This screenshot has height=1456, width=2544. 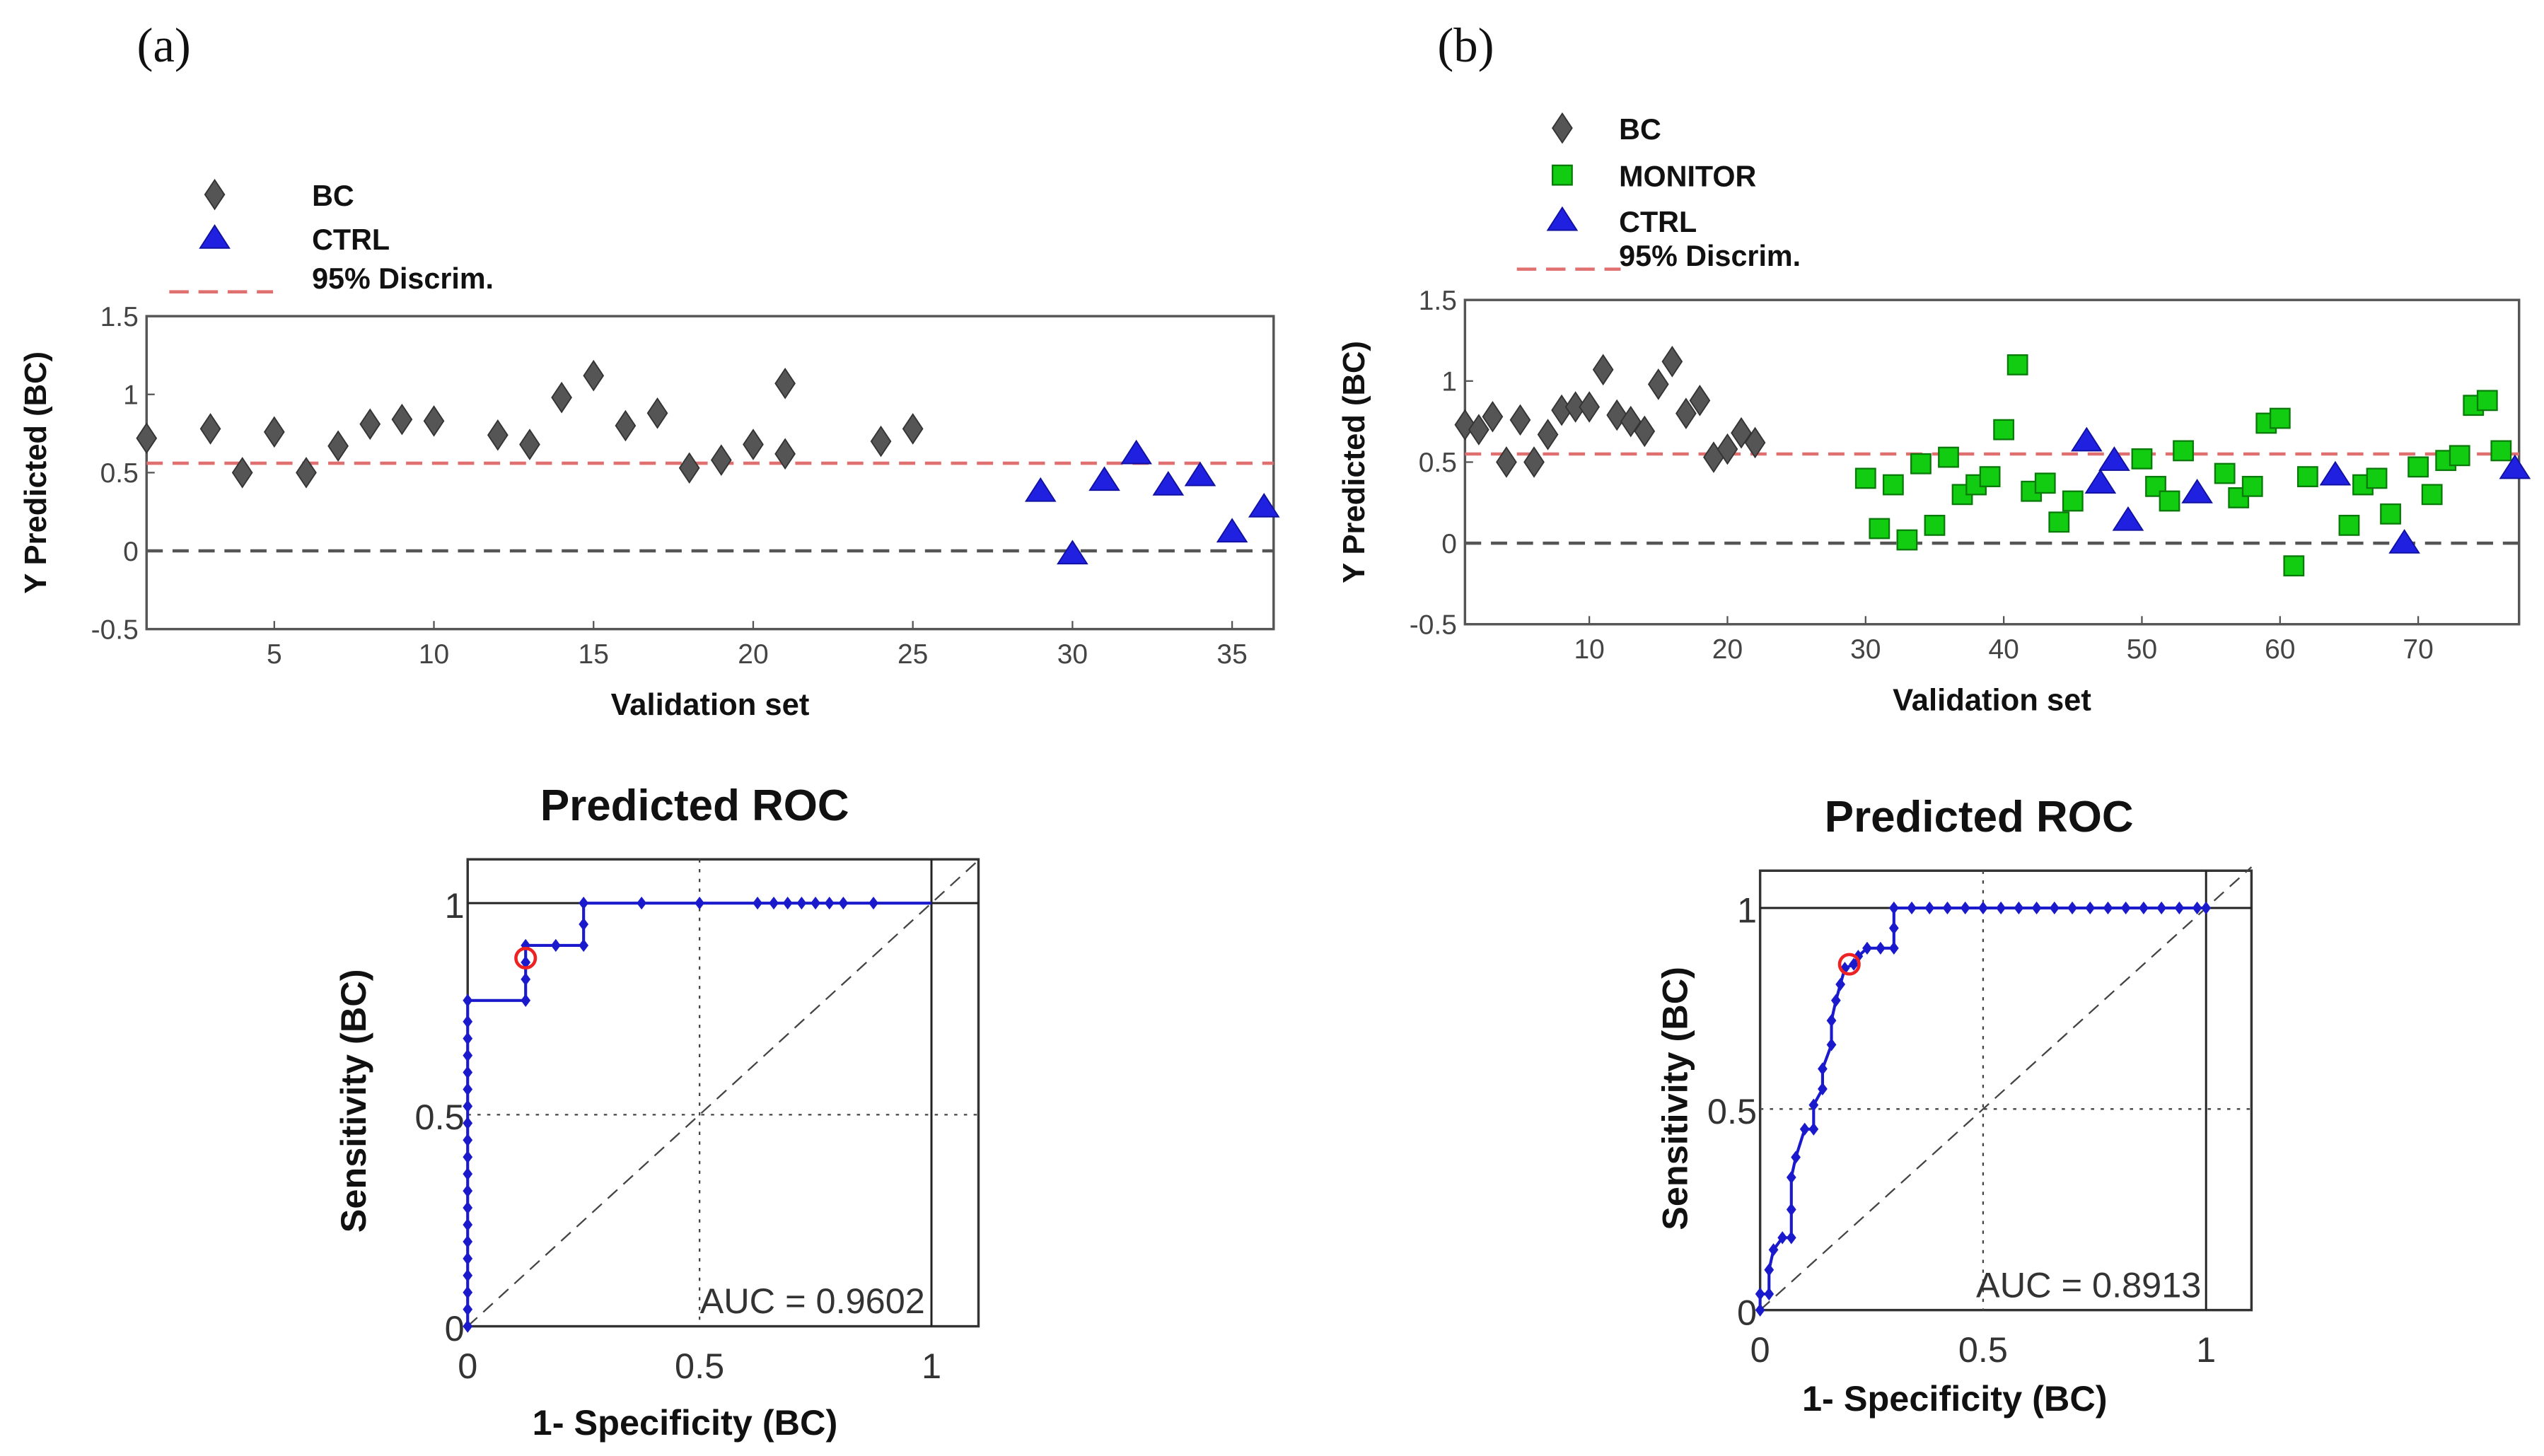 I want to click on auc-annotation: AUC = 0.9602, so click(x=812, y=1301).